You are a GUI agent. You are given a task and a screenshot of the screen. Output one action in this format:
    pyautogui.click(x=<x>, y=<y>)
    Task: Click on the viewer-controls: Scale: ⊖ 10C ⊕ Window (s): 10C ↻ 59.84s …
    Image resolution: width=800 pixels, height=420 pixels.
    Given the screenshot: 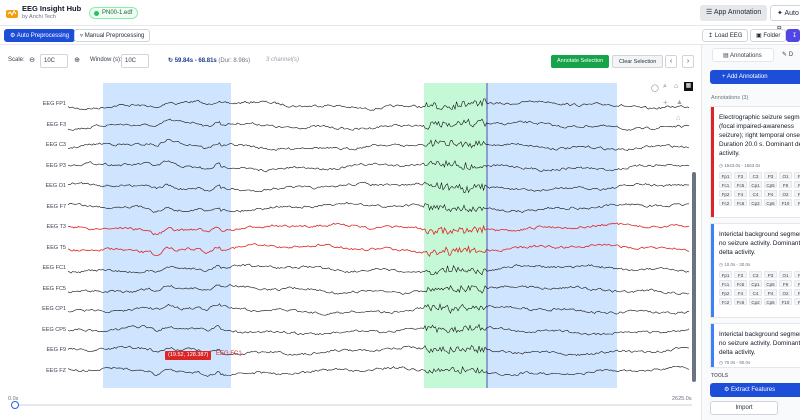 What is the action you would take?
    pyautogui.click(x=350, y=62)
    